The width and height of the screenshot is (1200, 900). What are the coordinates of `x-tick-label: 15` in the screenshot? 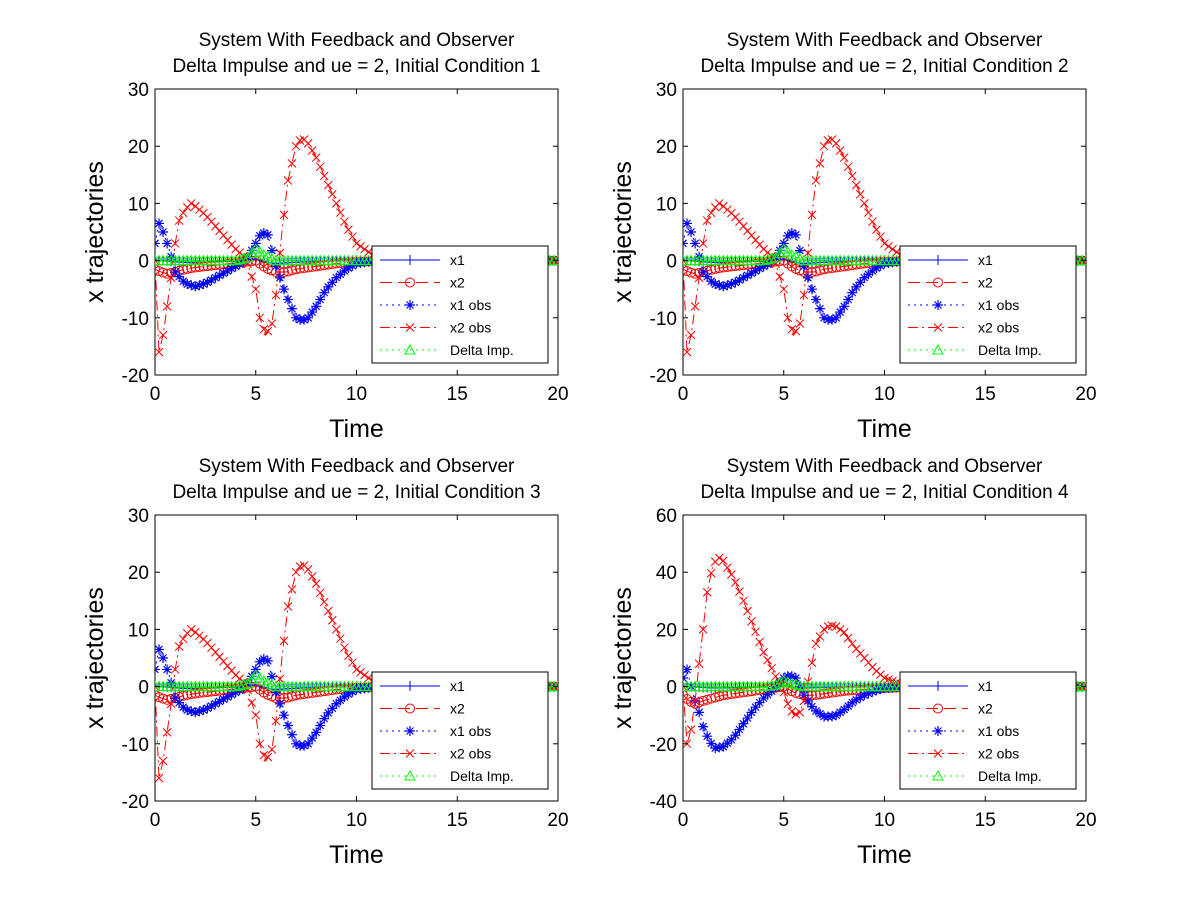 It's located at (985, 820).